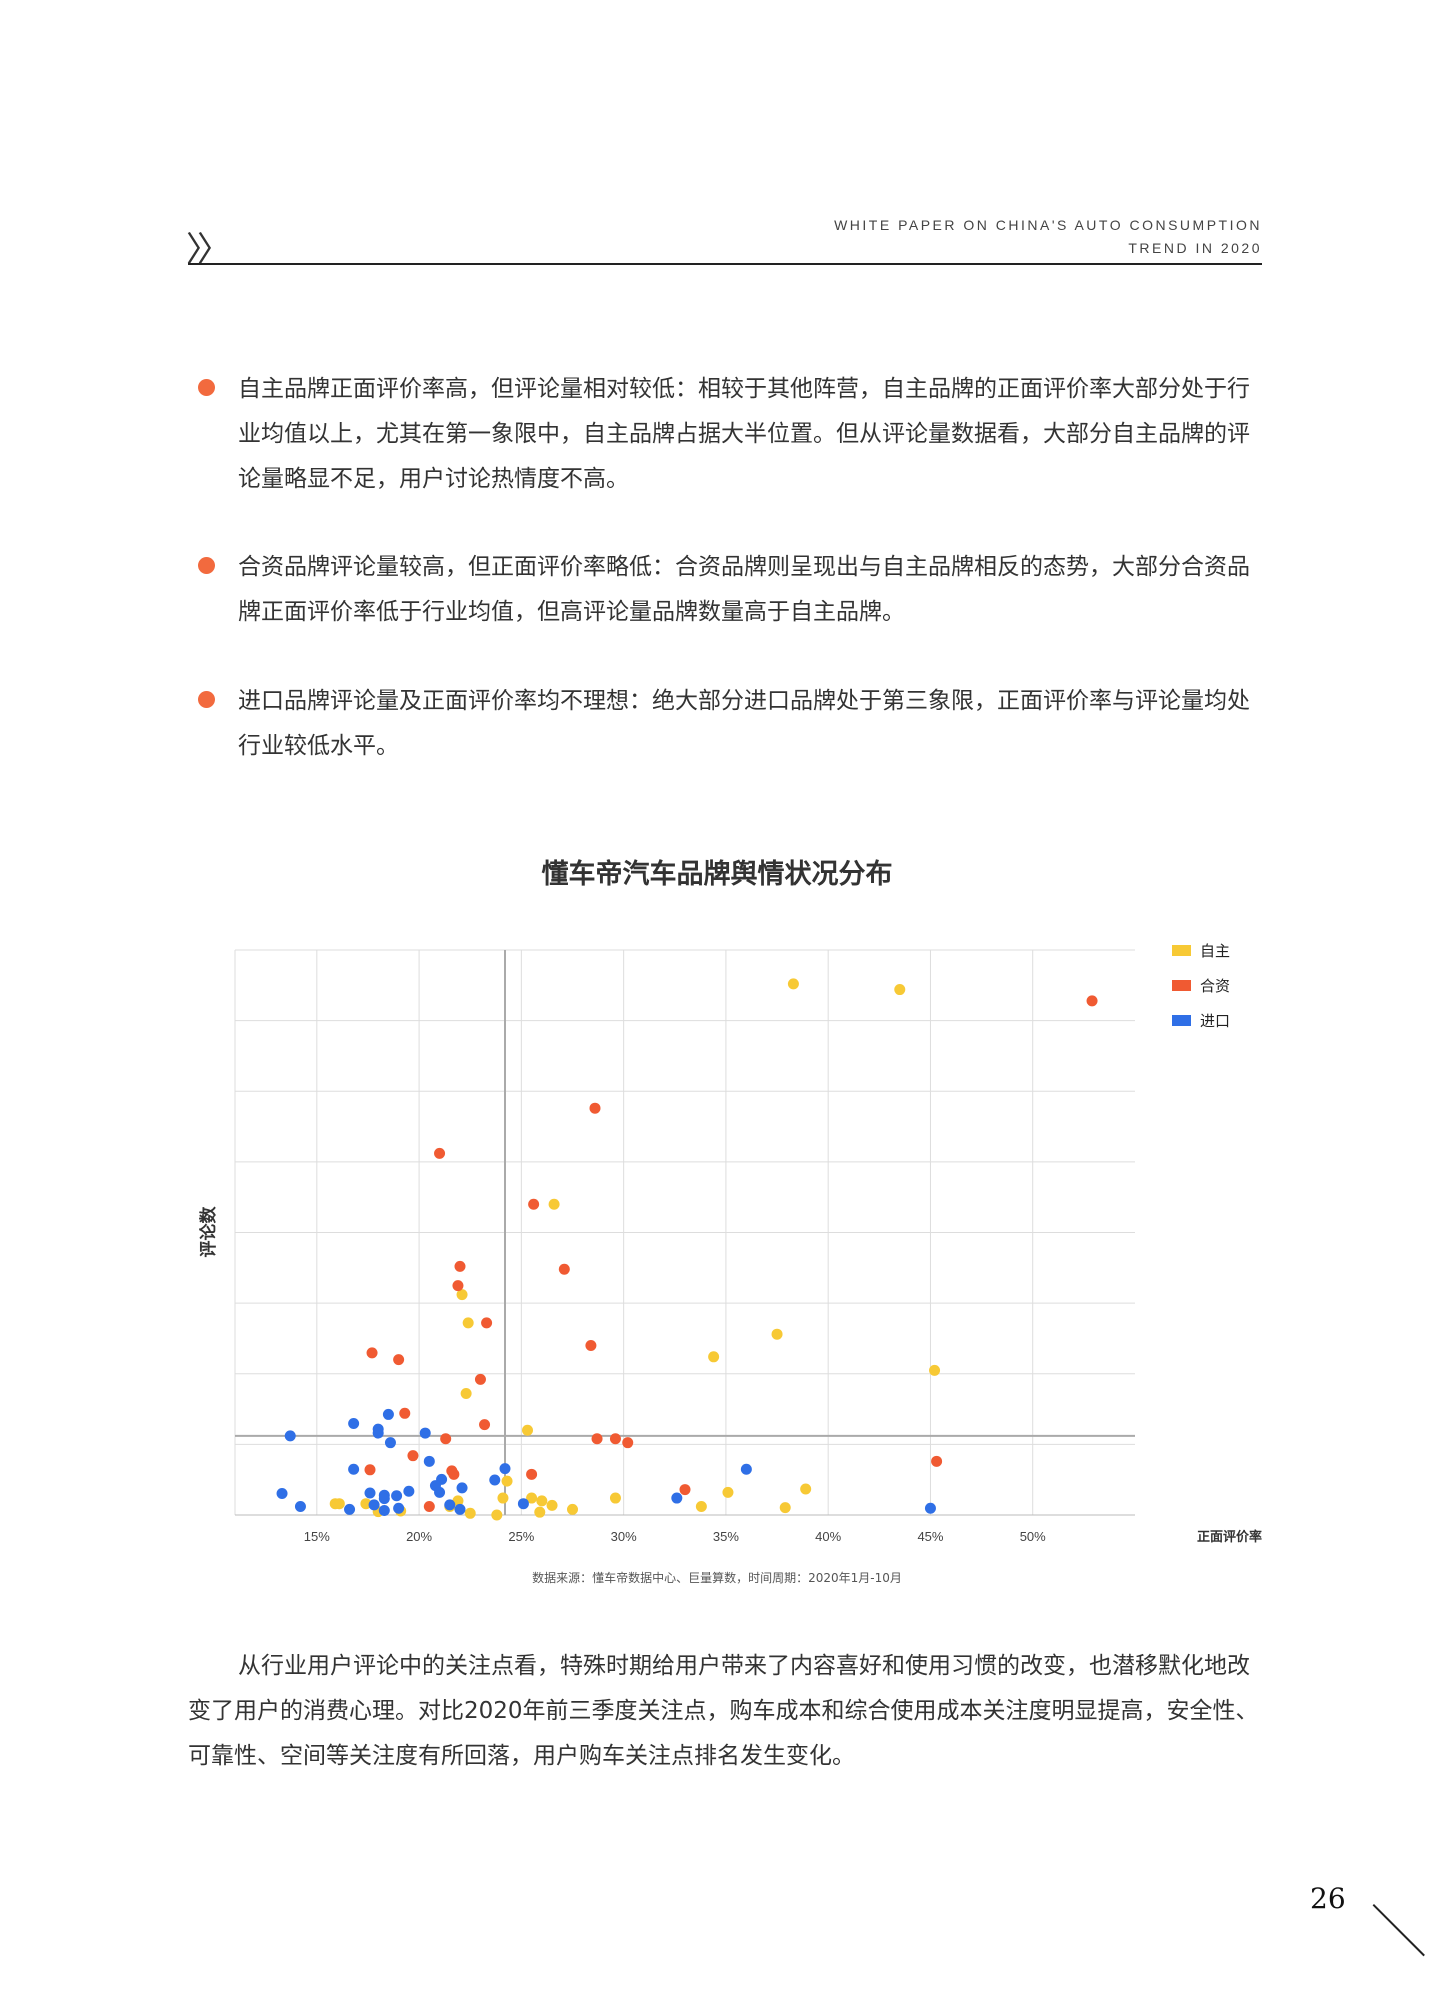 The image size is (1434, 2016). Describe the element at coordinates (1398, 1930) in the screenshot. I see `page-corner-line` at that location.